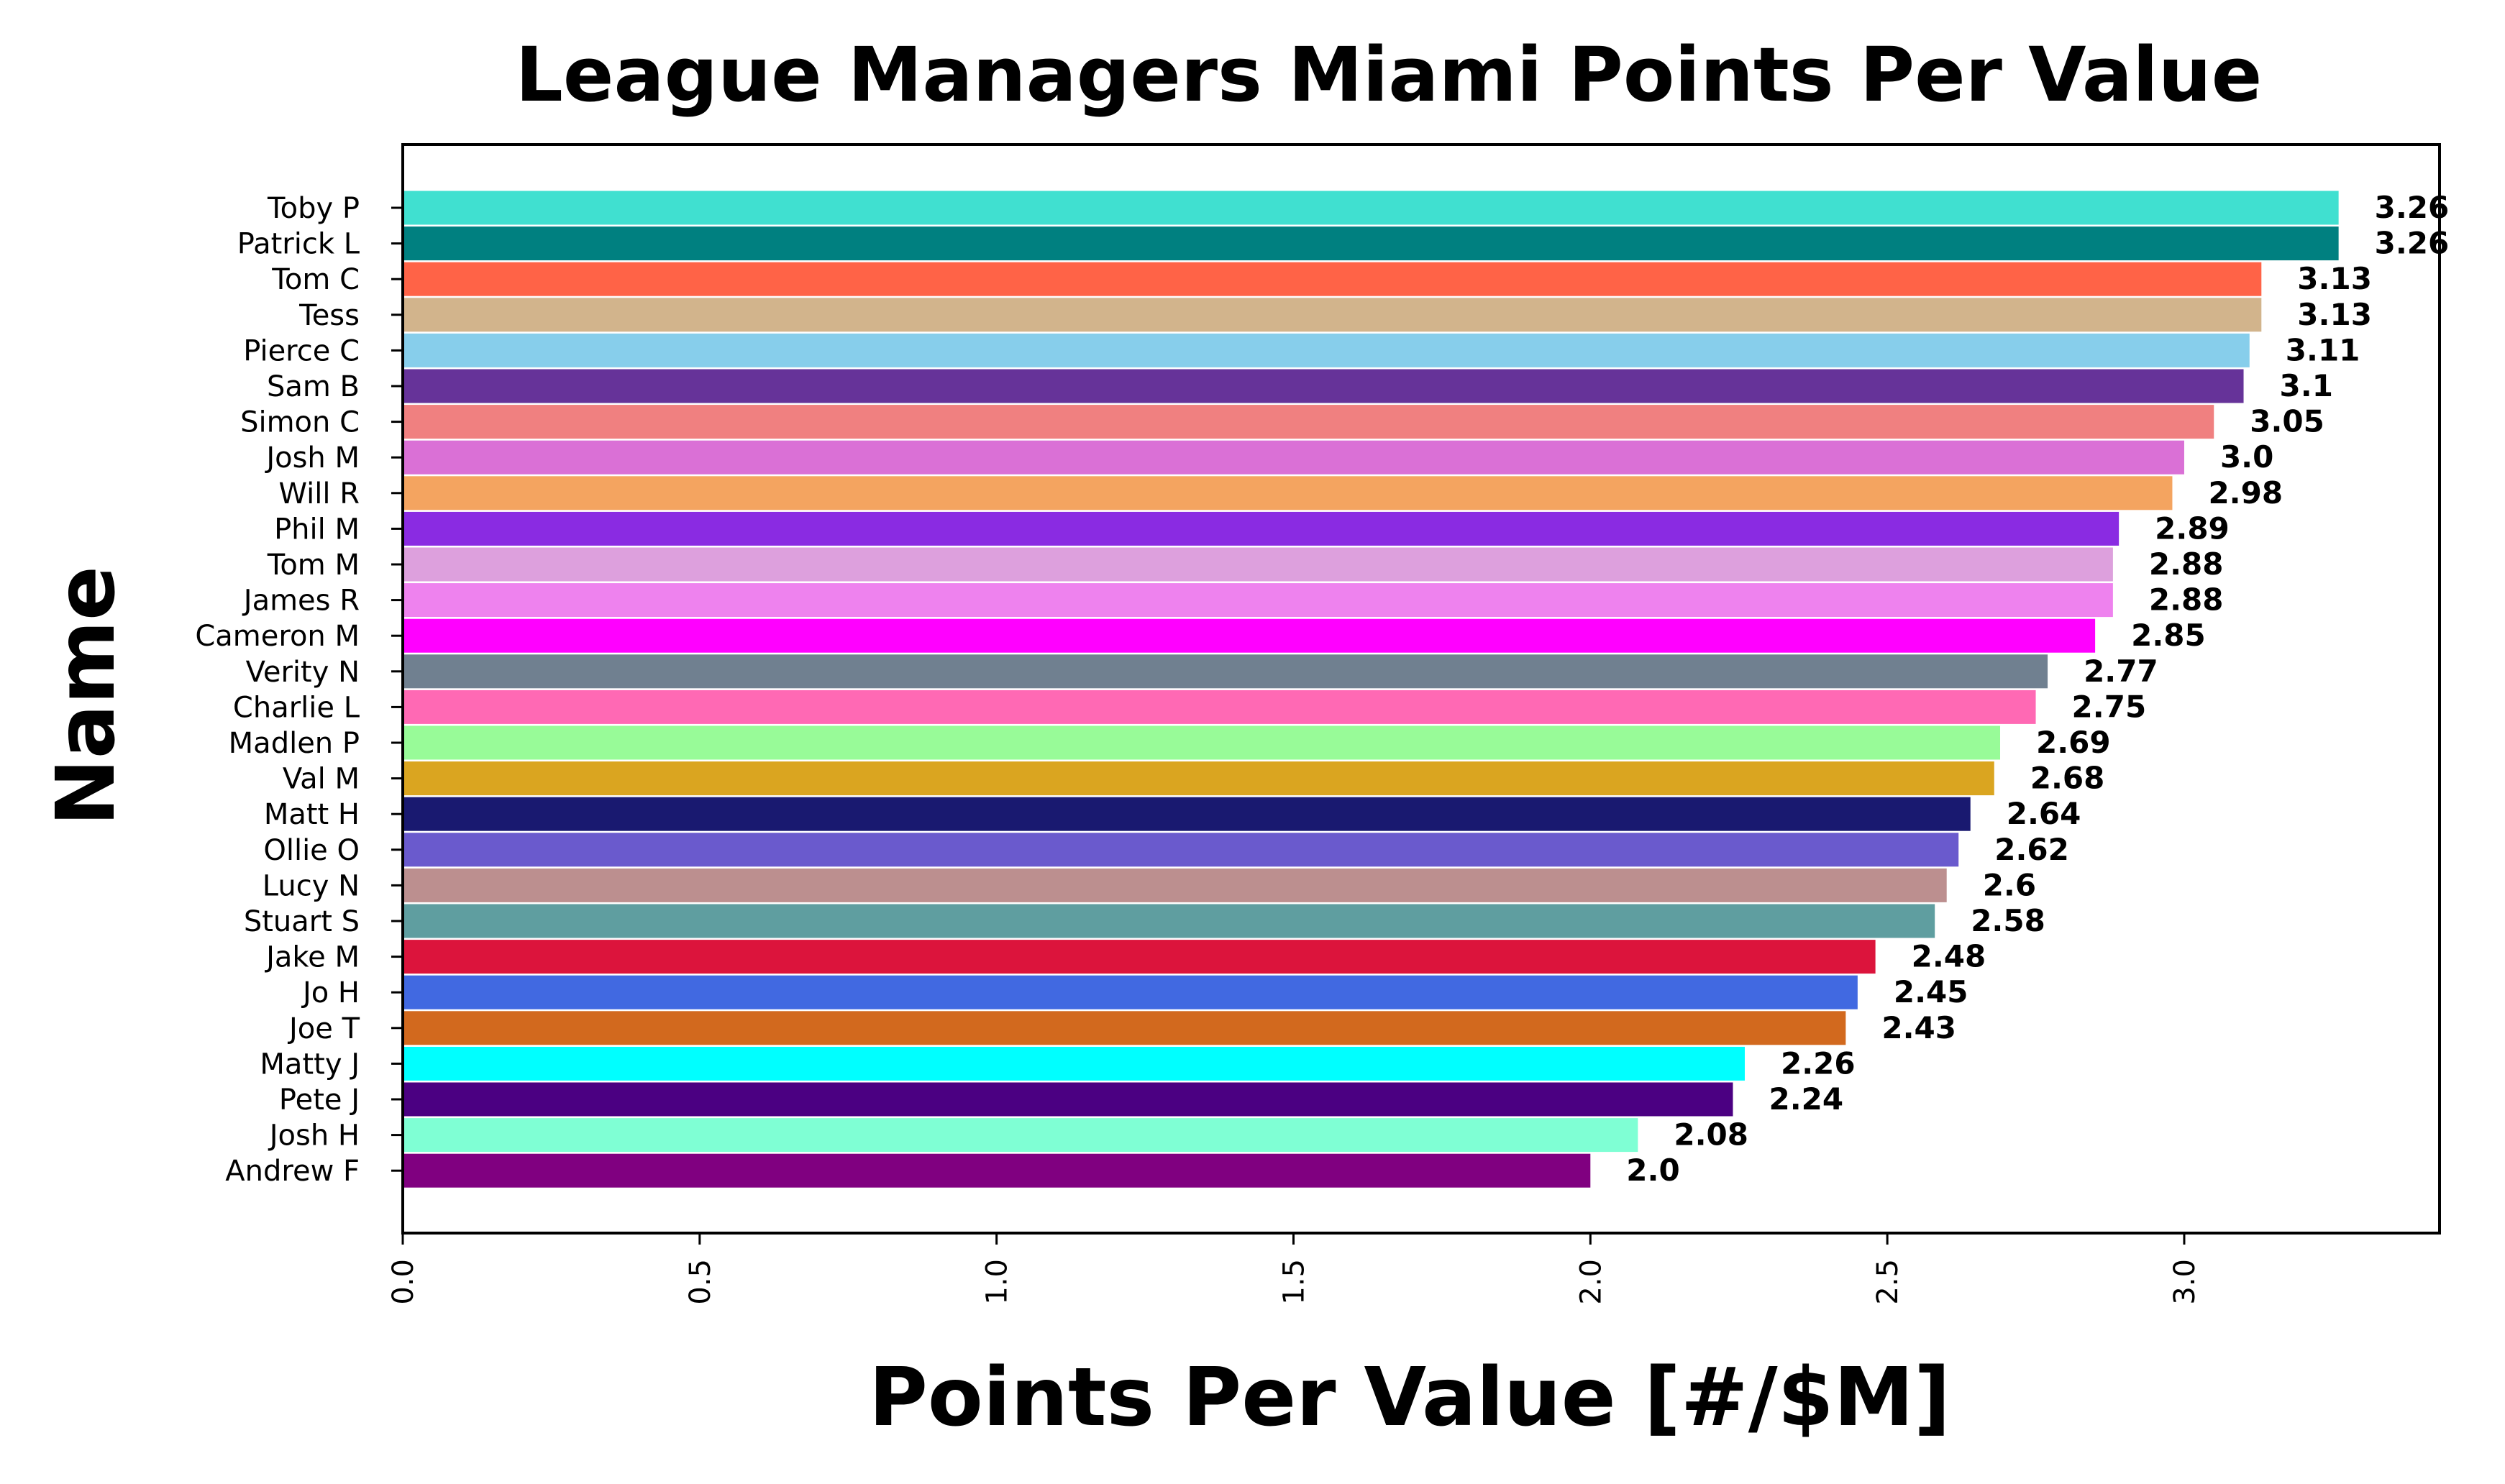  Describe the element at coordinates (314, 565) in the screenshot. I see `y-tick-label: Tom M` at that location.